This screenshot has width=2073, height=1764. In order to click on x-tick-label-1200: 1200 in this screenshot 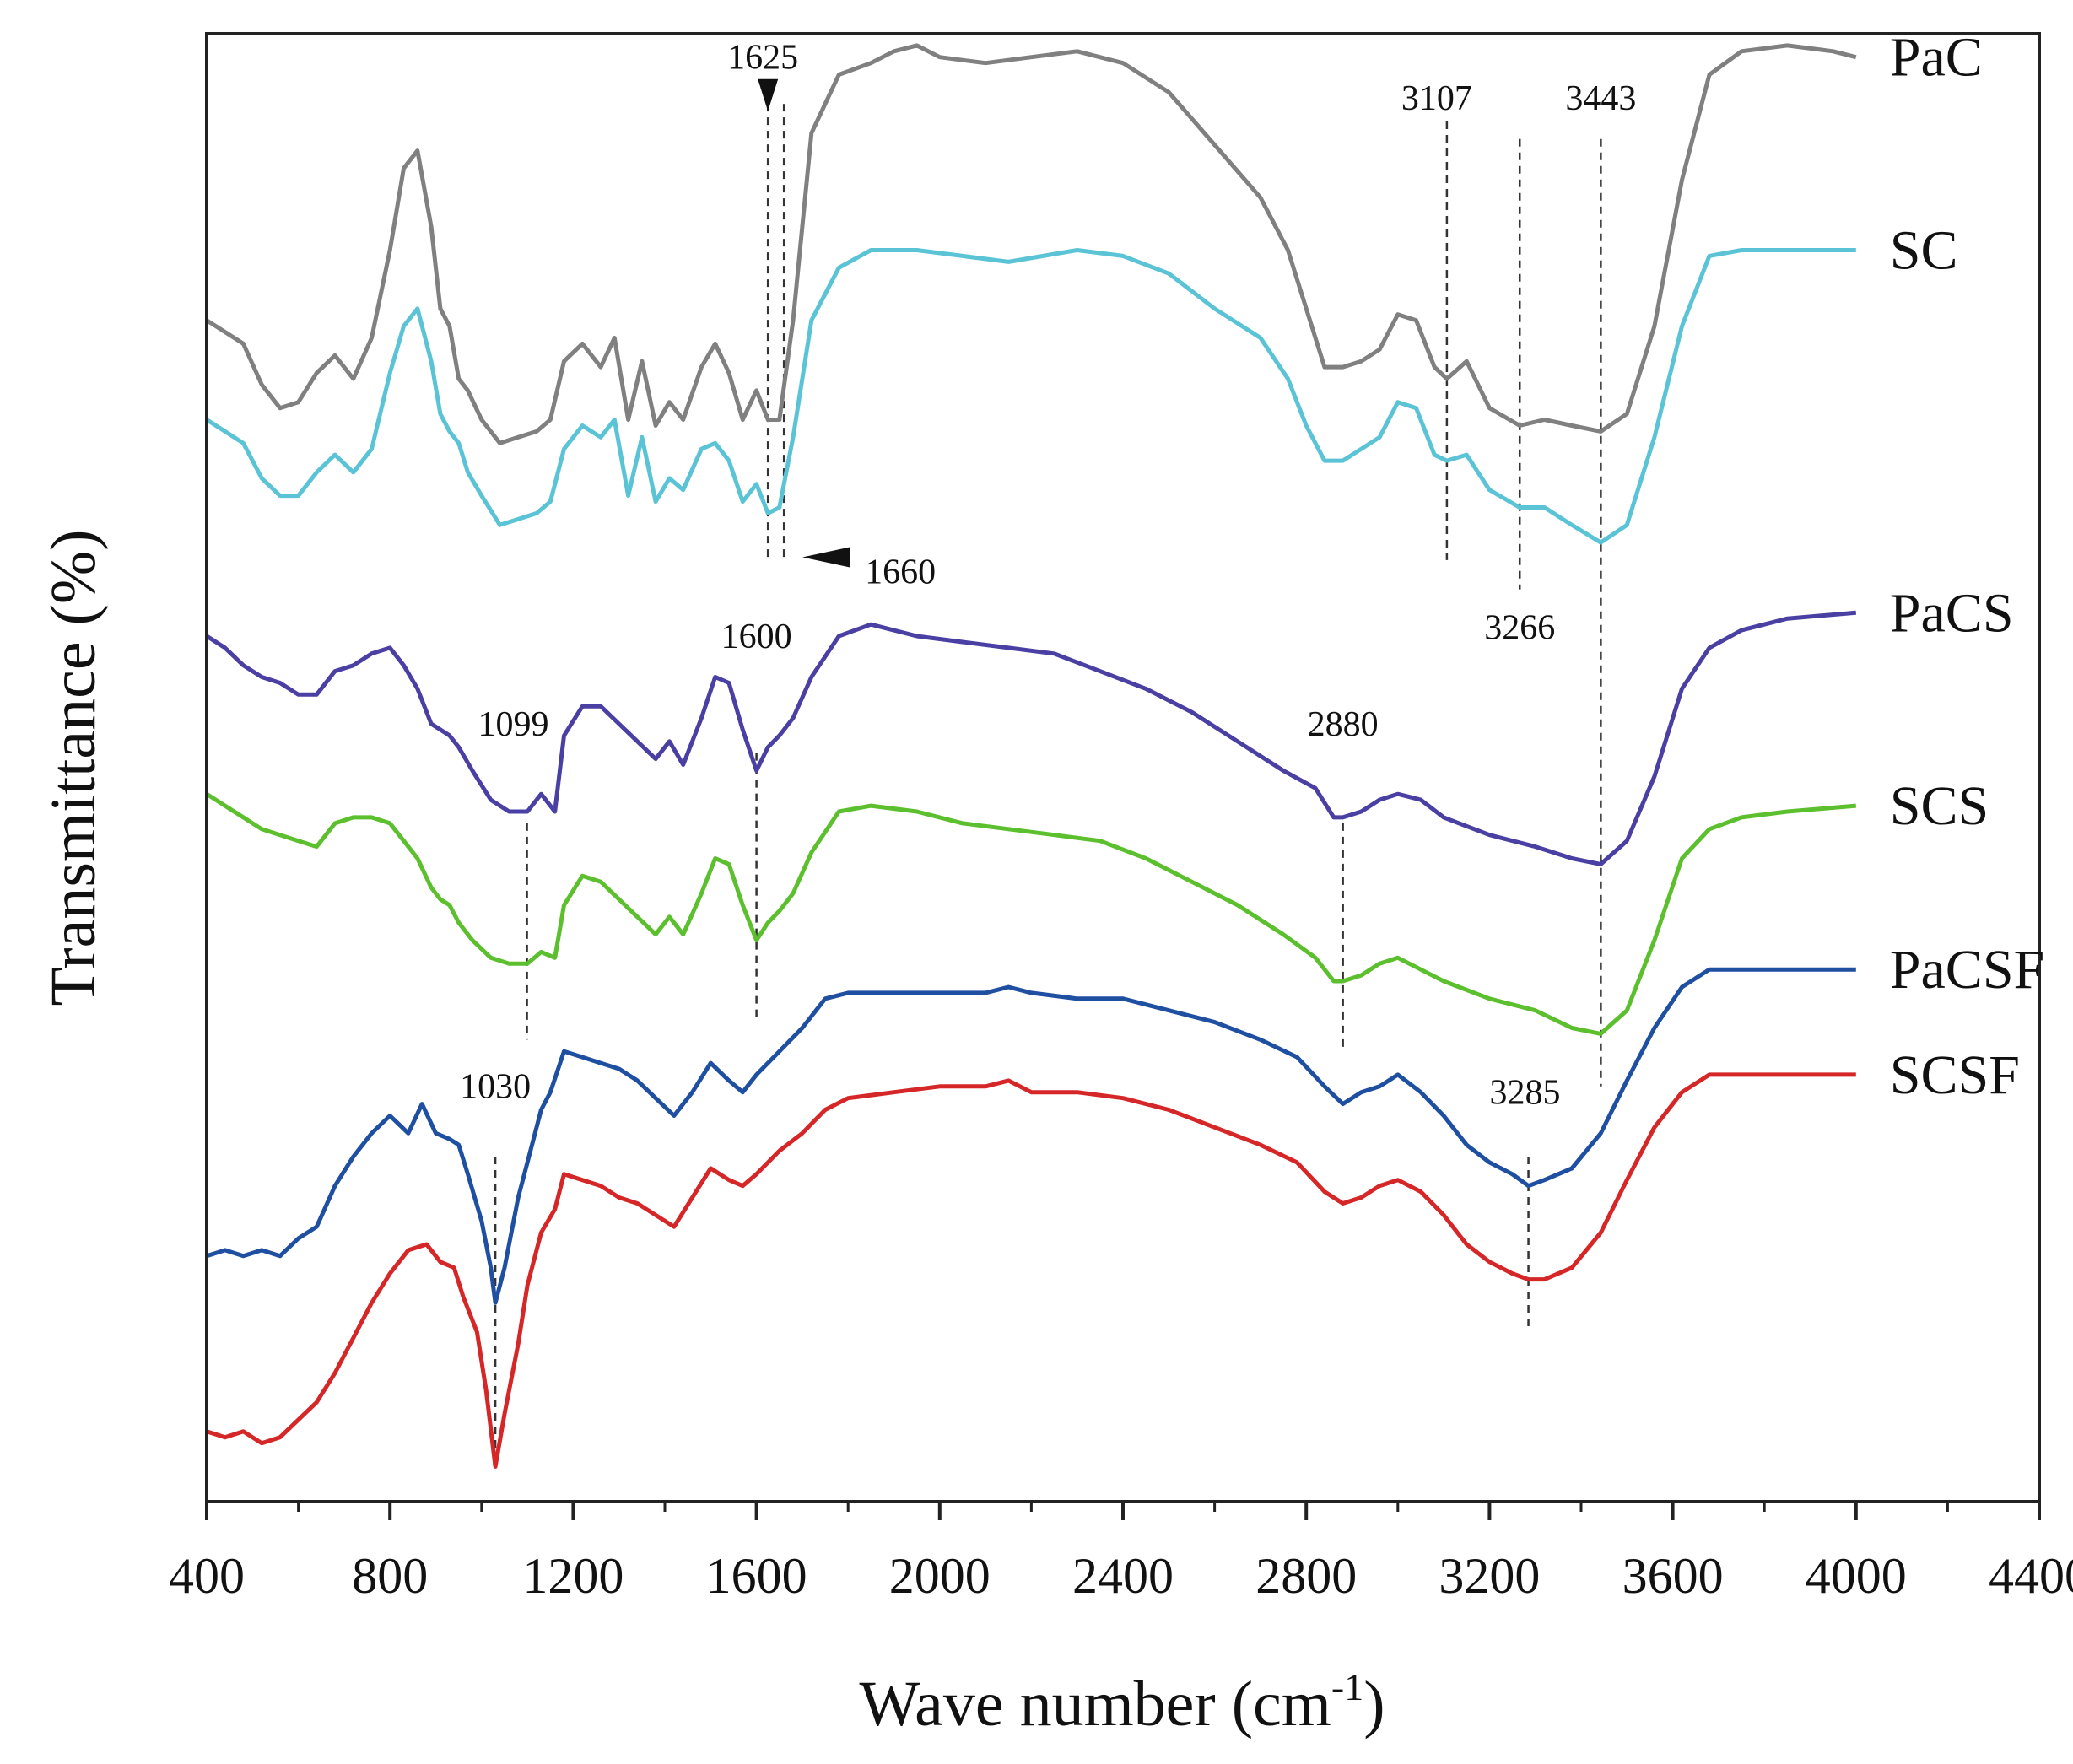, I will do `click(573, 1576)`.